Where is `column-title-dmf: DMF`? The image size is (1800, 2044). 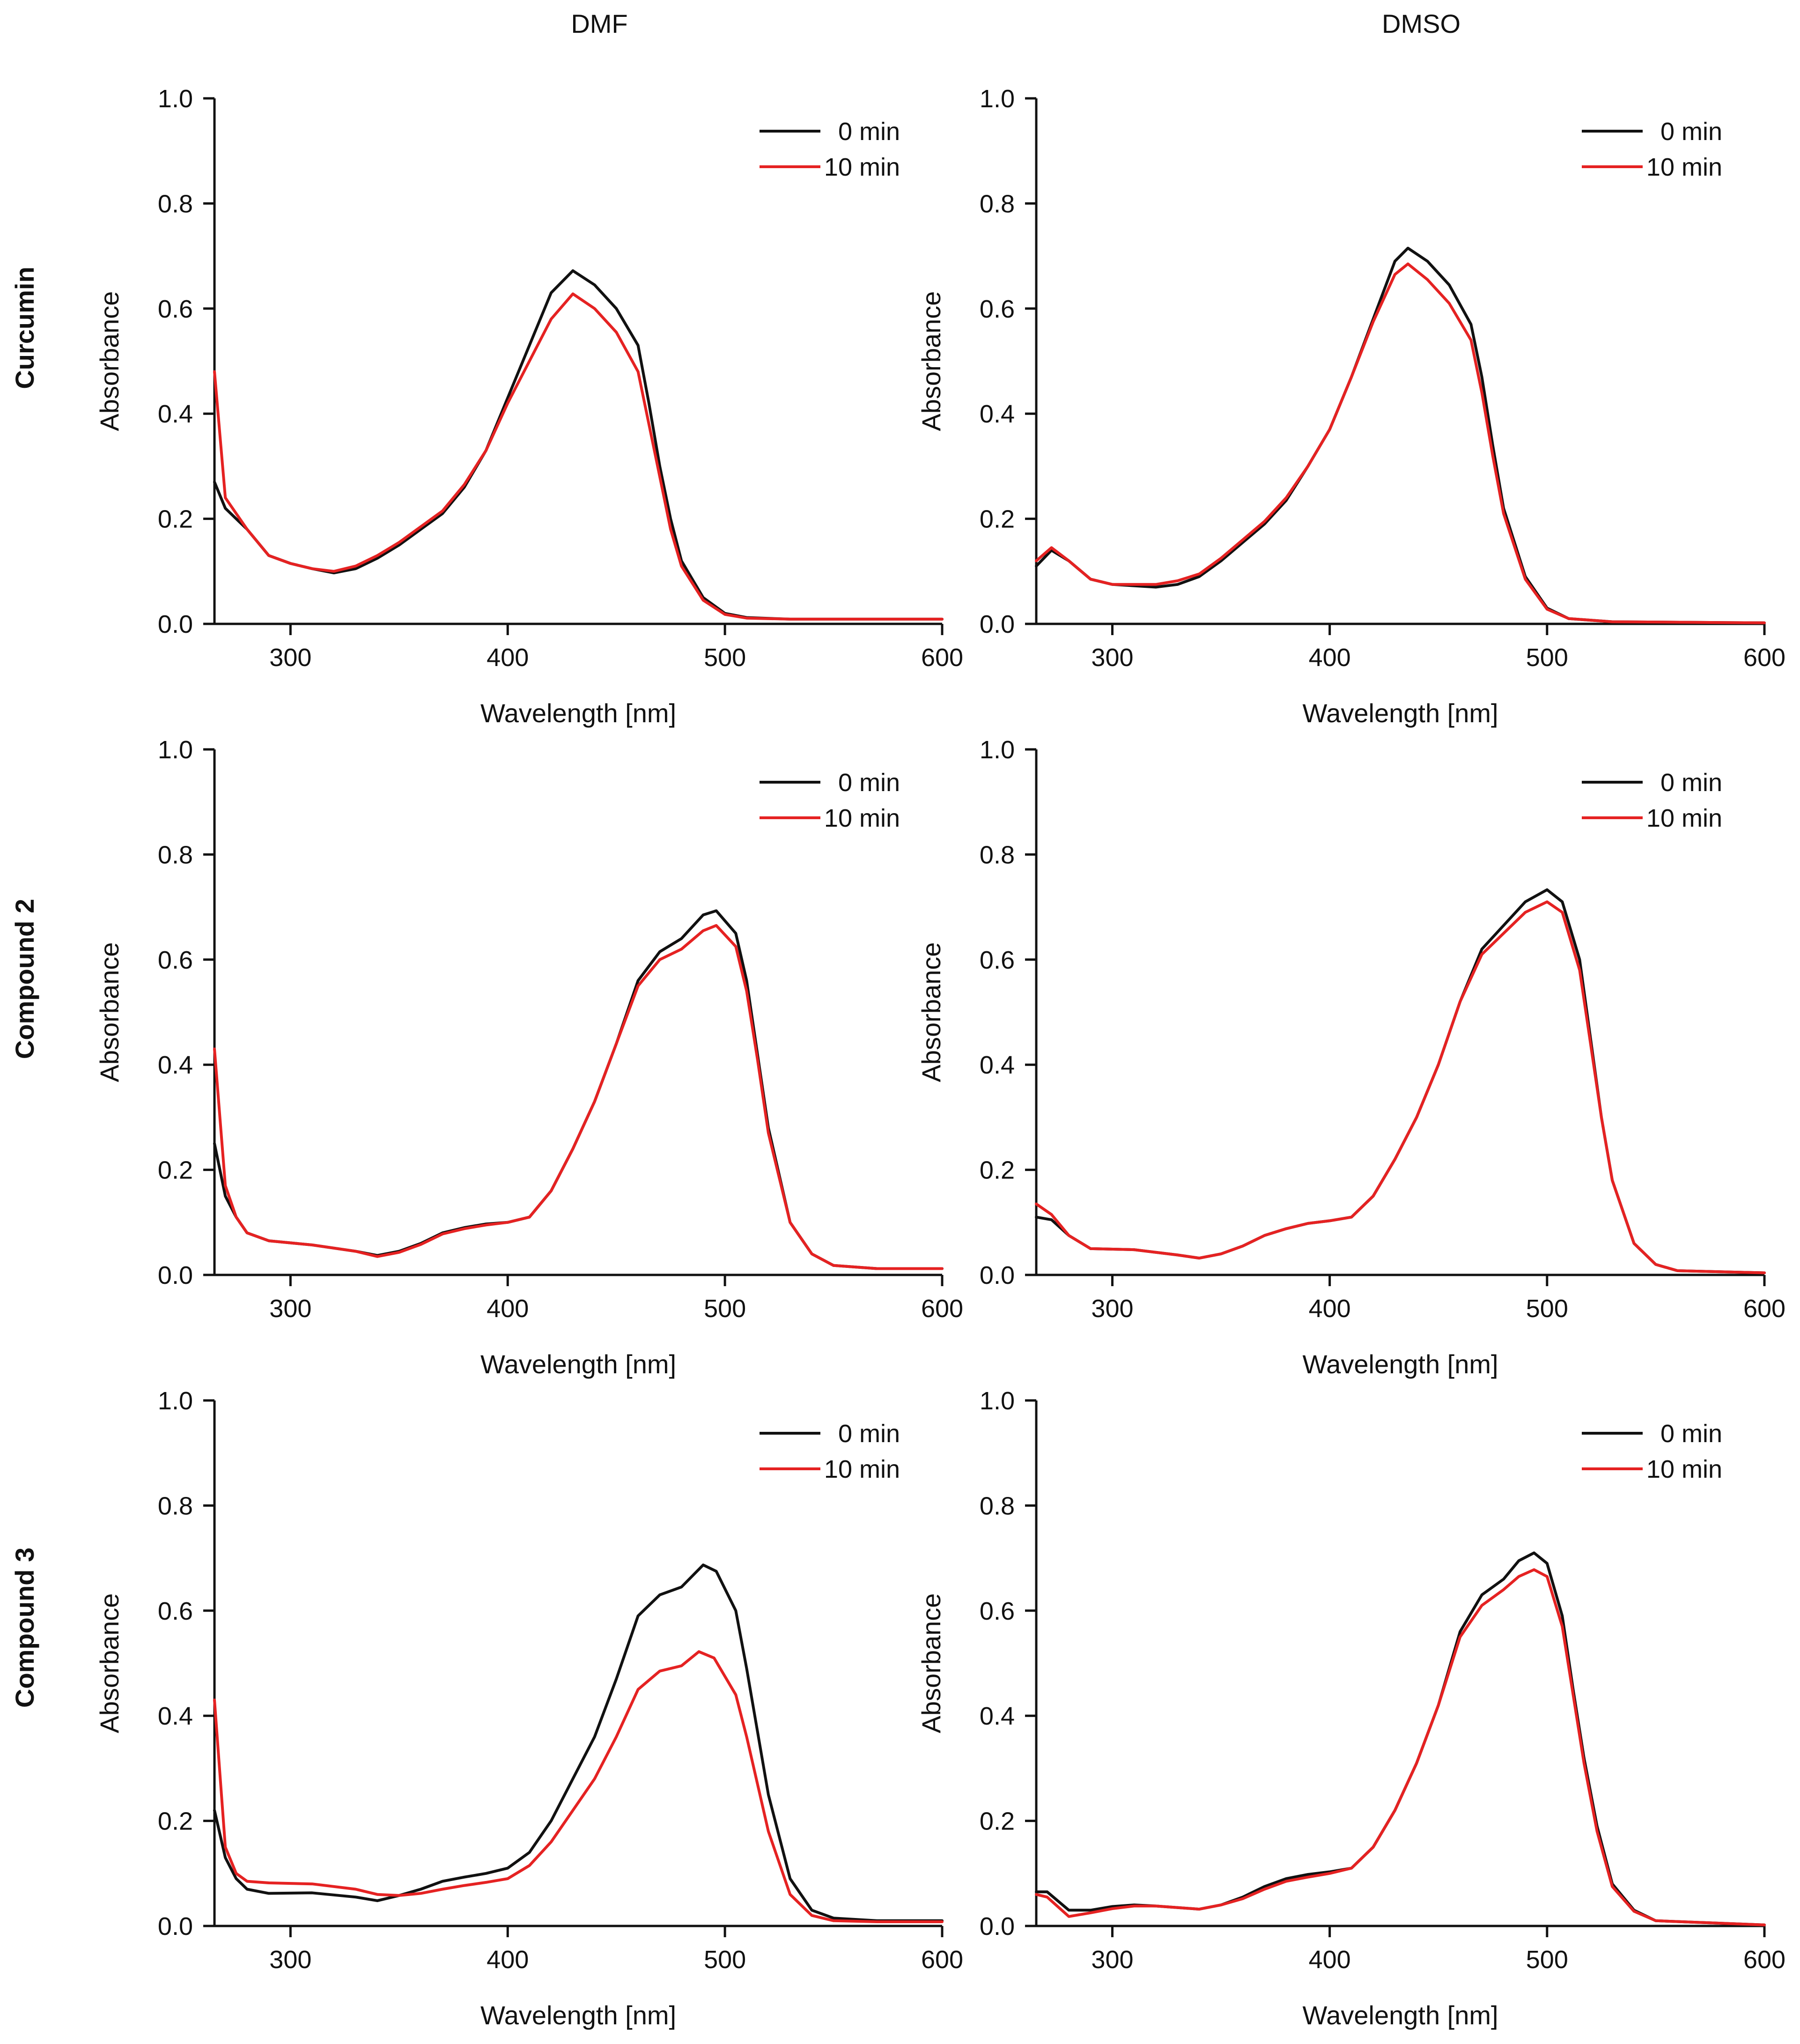 column-title-dmf: DMF is located at coordinates (599, 24).